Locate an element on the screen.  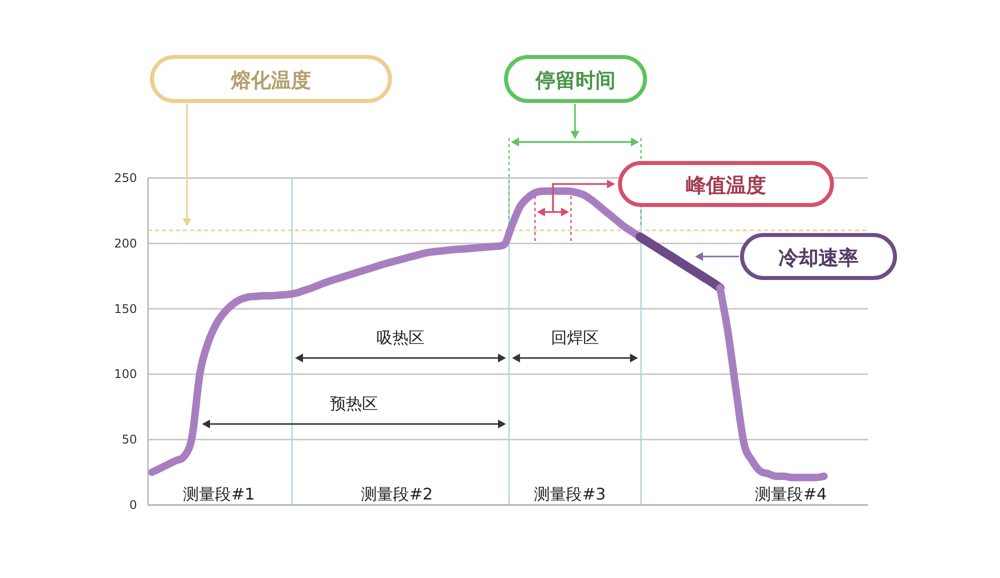
annotation: 回焊区 is located at coordinates (575, 337).